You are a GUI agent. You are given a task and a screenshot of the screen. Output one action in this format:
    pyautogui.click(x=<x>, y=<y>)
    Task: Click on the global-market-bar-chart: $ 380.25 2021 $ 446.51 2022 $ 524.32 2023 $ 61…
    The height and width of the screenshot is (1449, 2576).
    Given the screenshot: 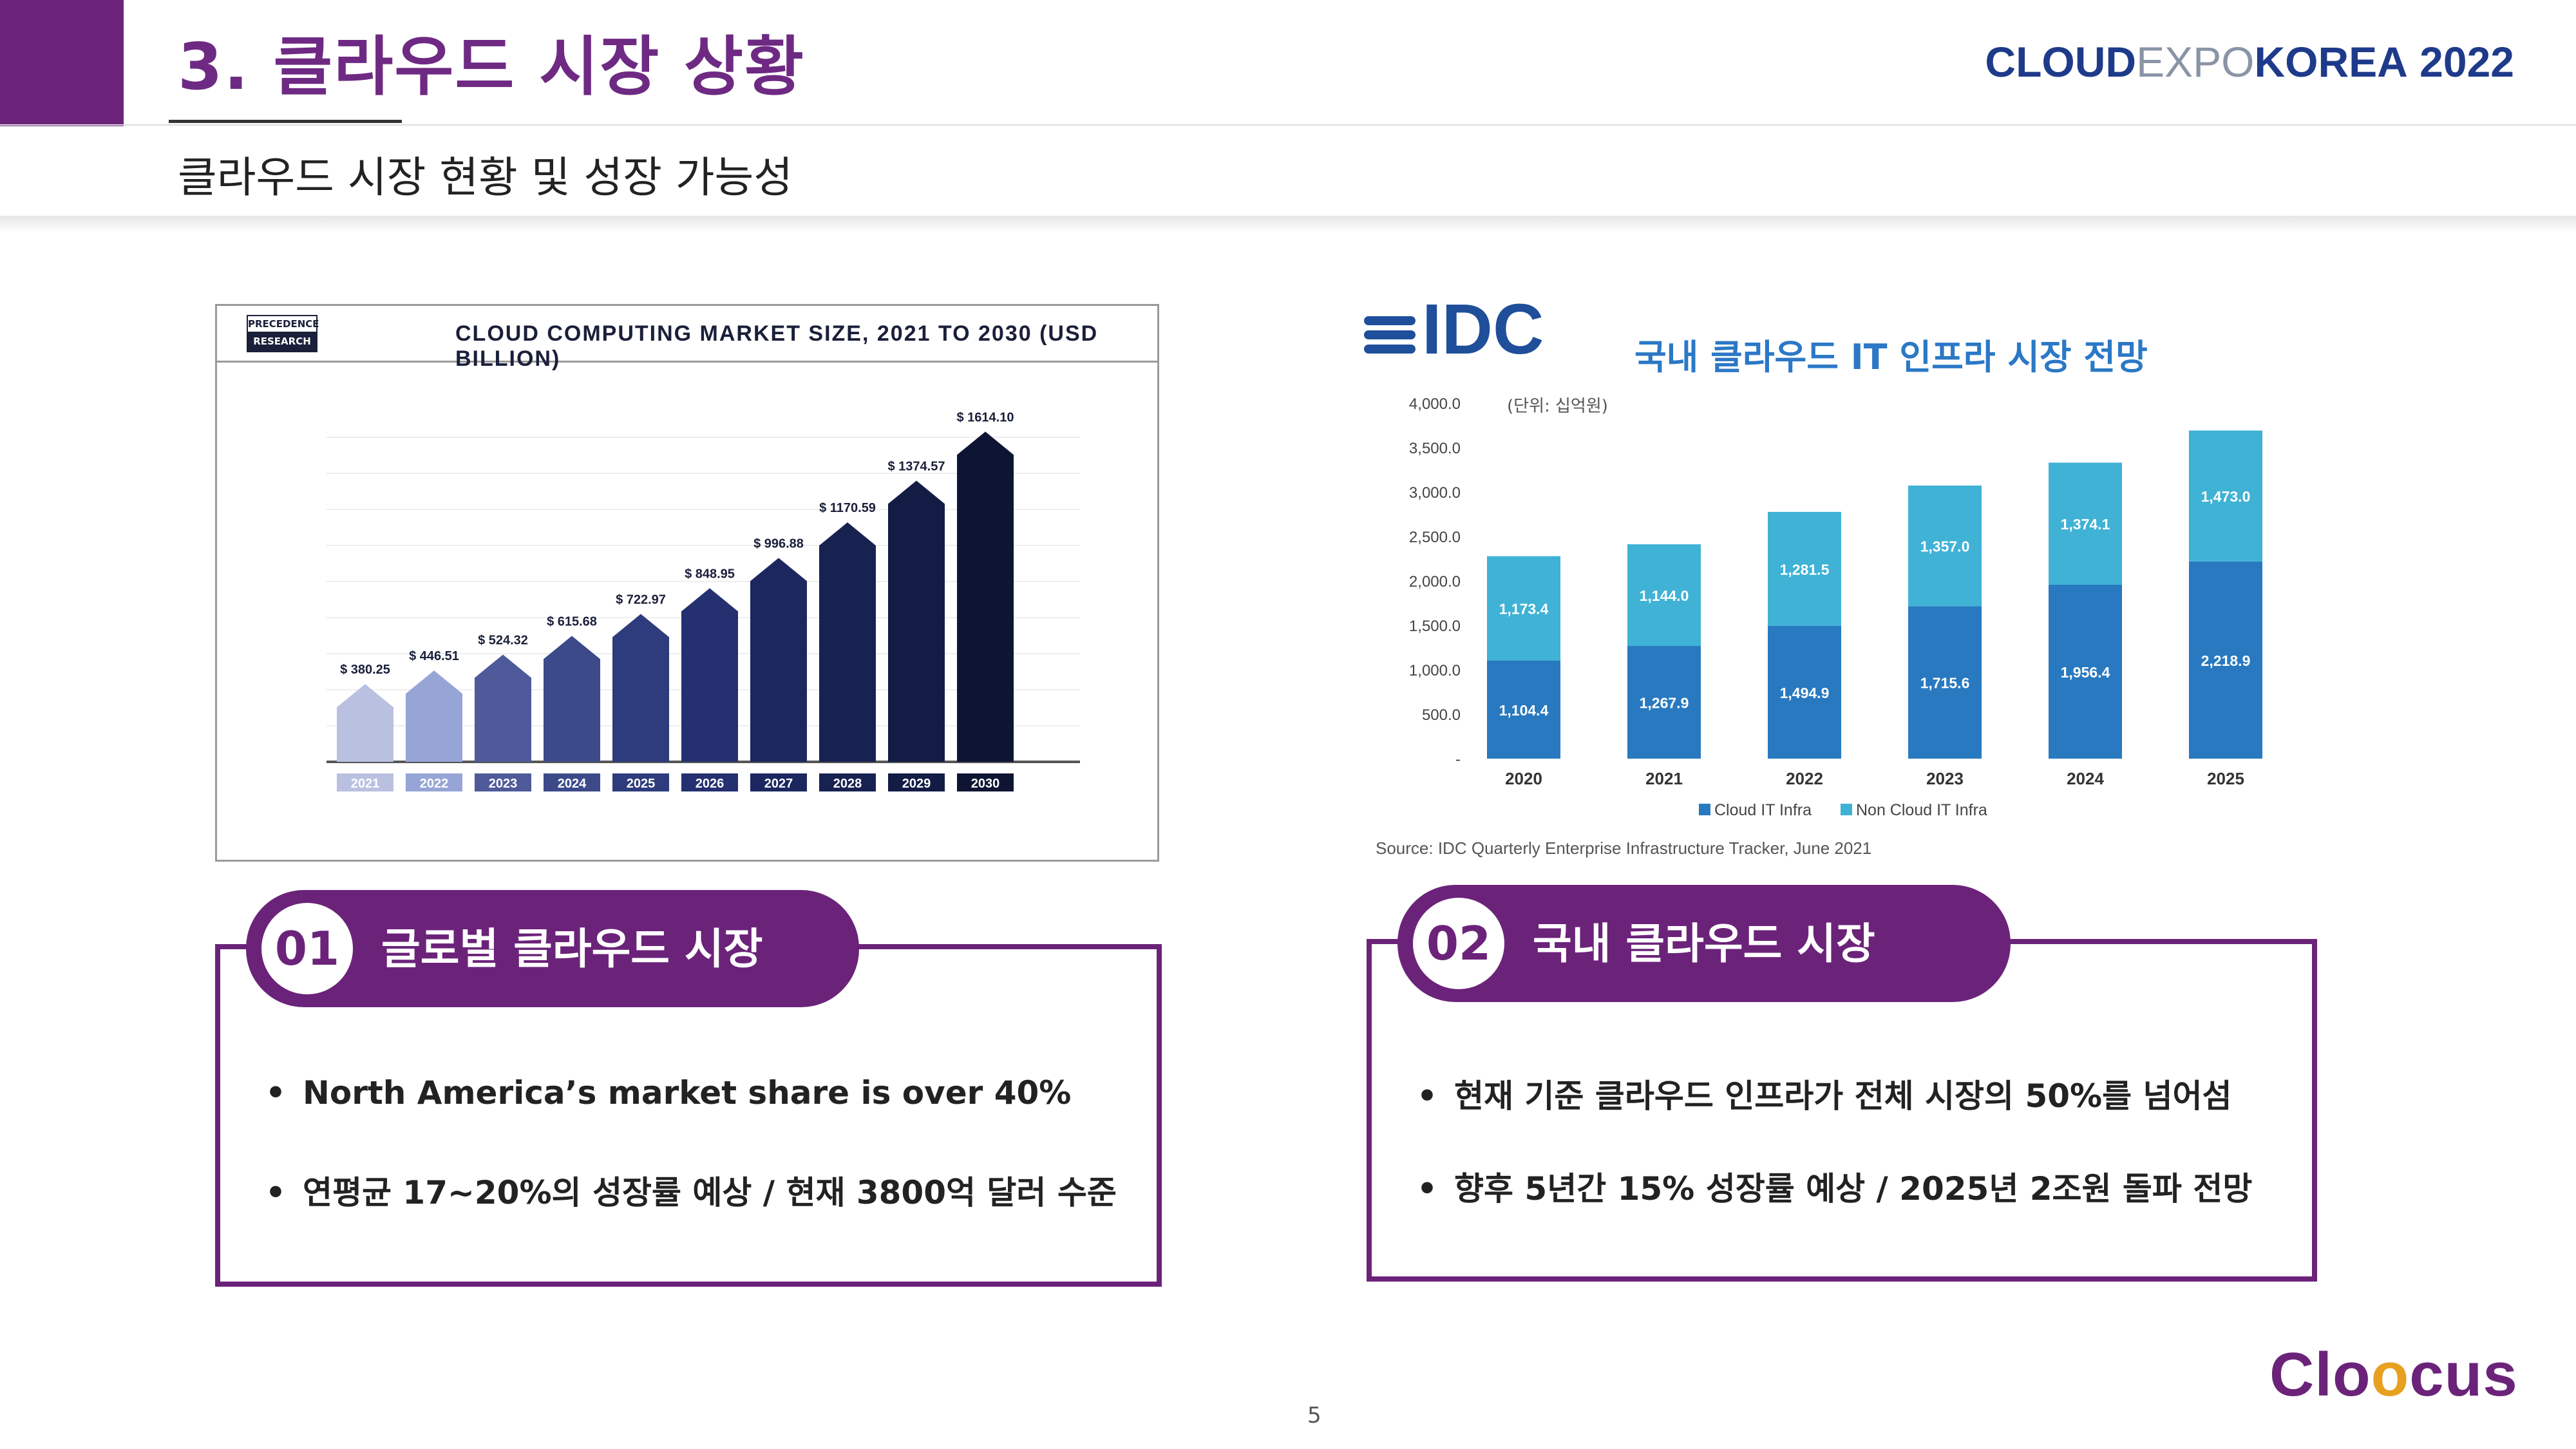 What is the action you would take?
    pyautogui.click(x=703, y=601)
    